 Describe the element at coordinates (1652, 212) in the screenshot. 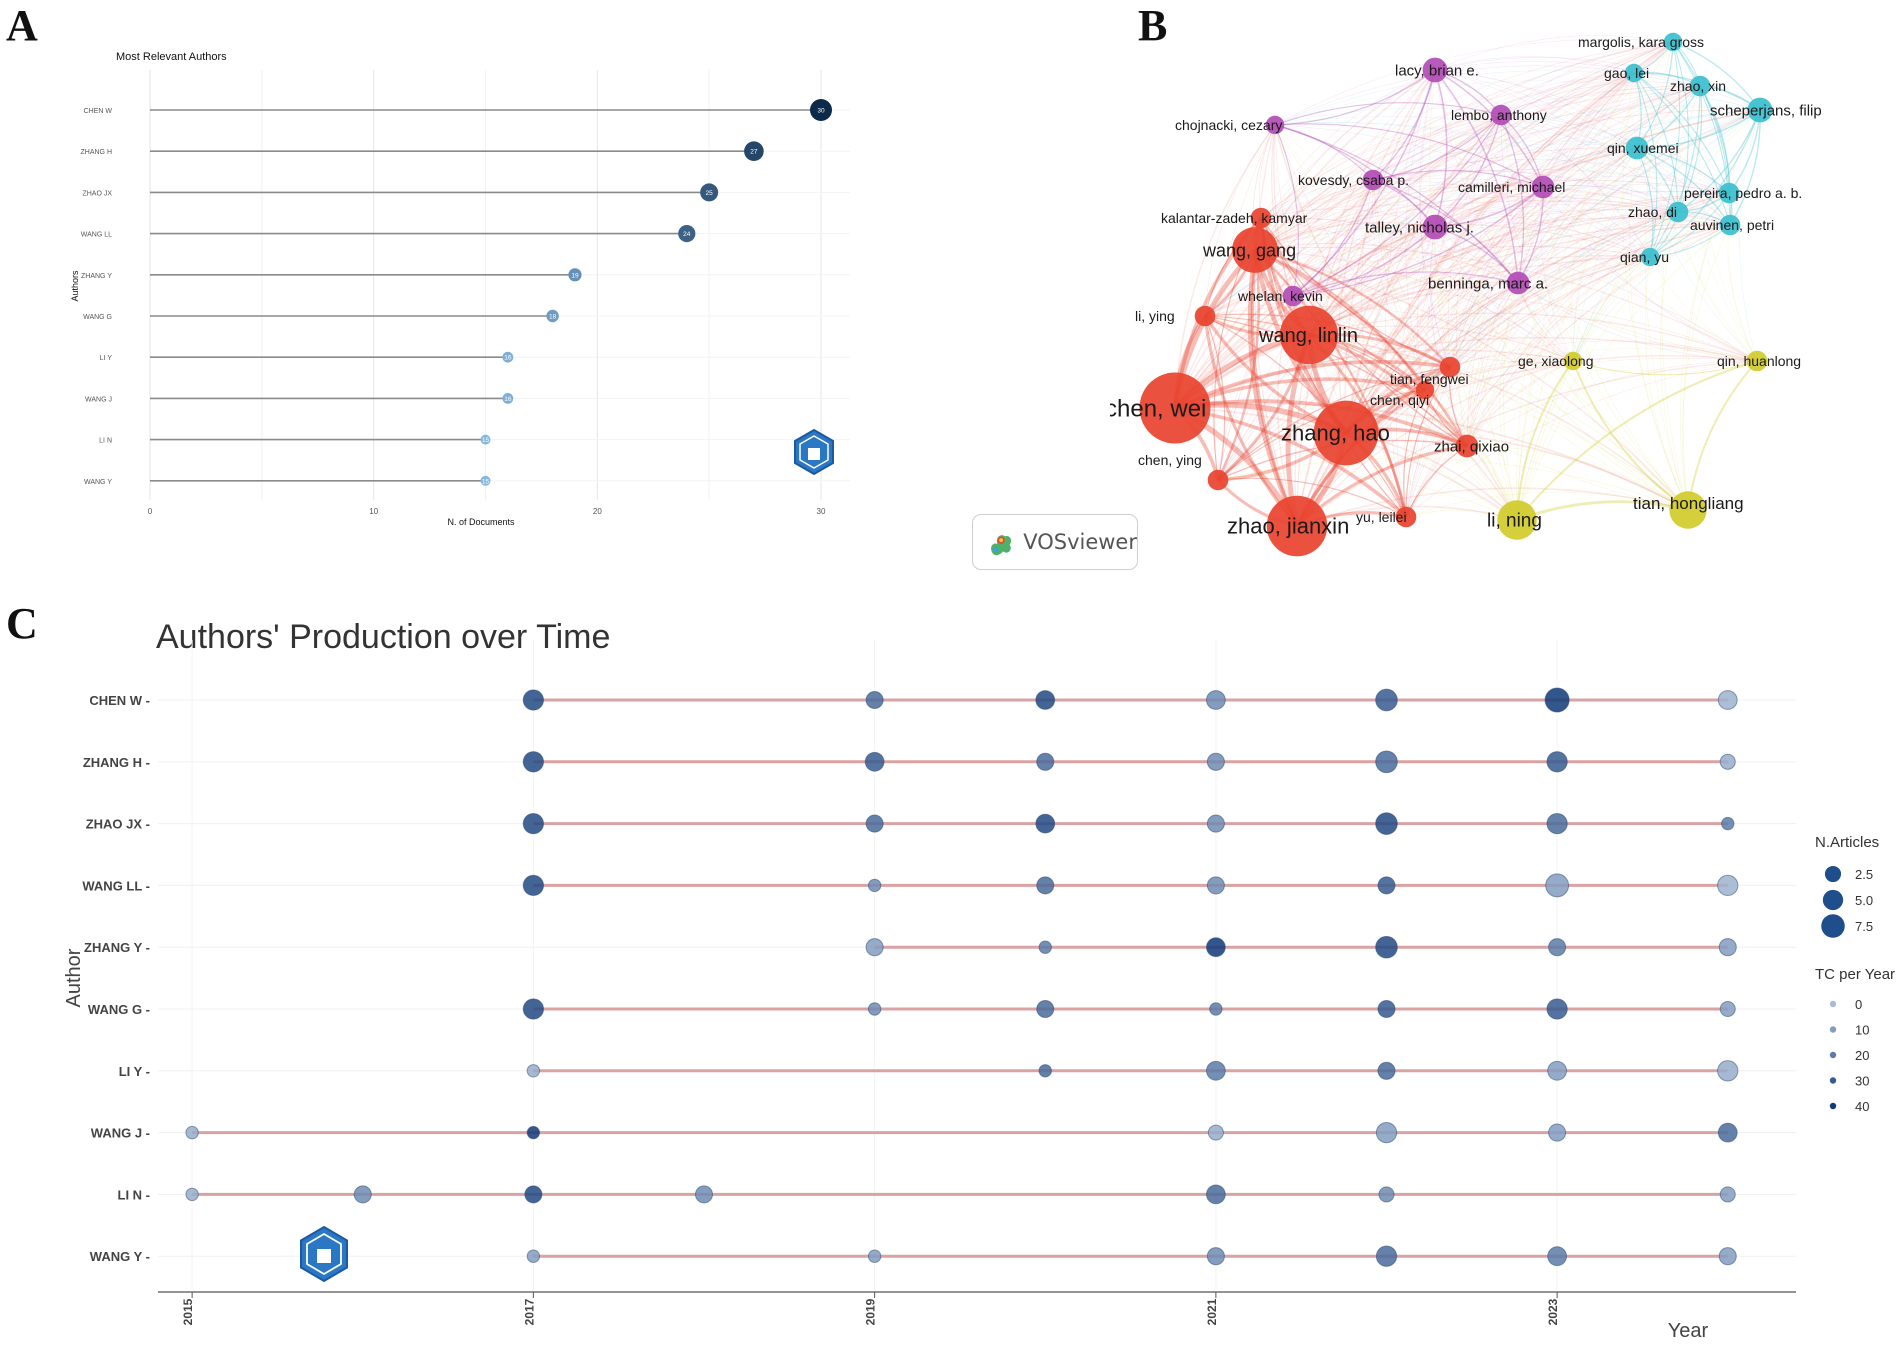

I see `network-node-label: zhao, di` at that location.